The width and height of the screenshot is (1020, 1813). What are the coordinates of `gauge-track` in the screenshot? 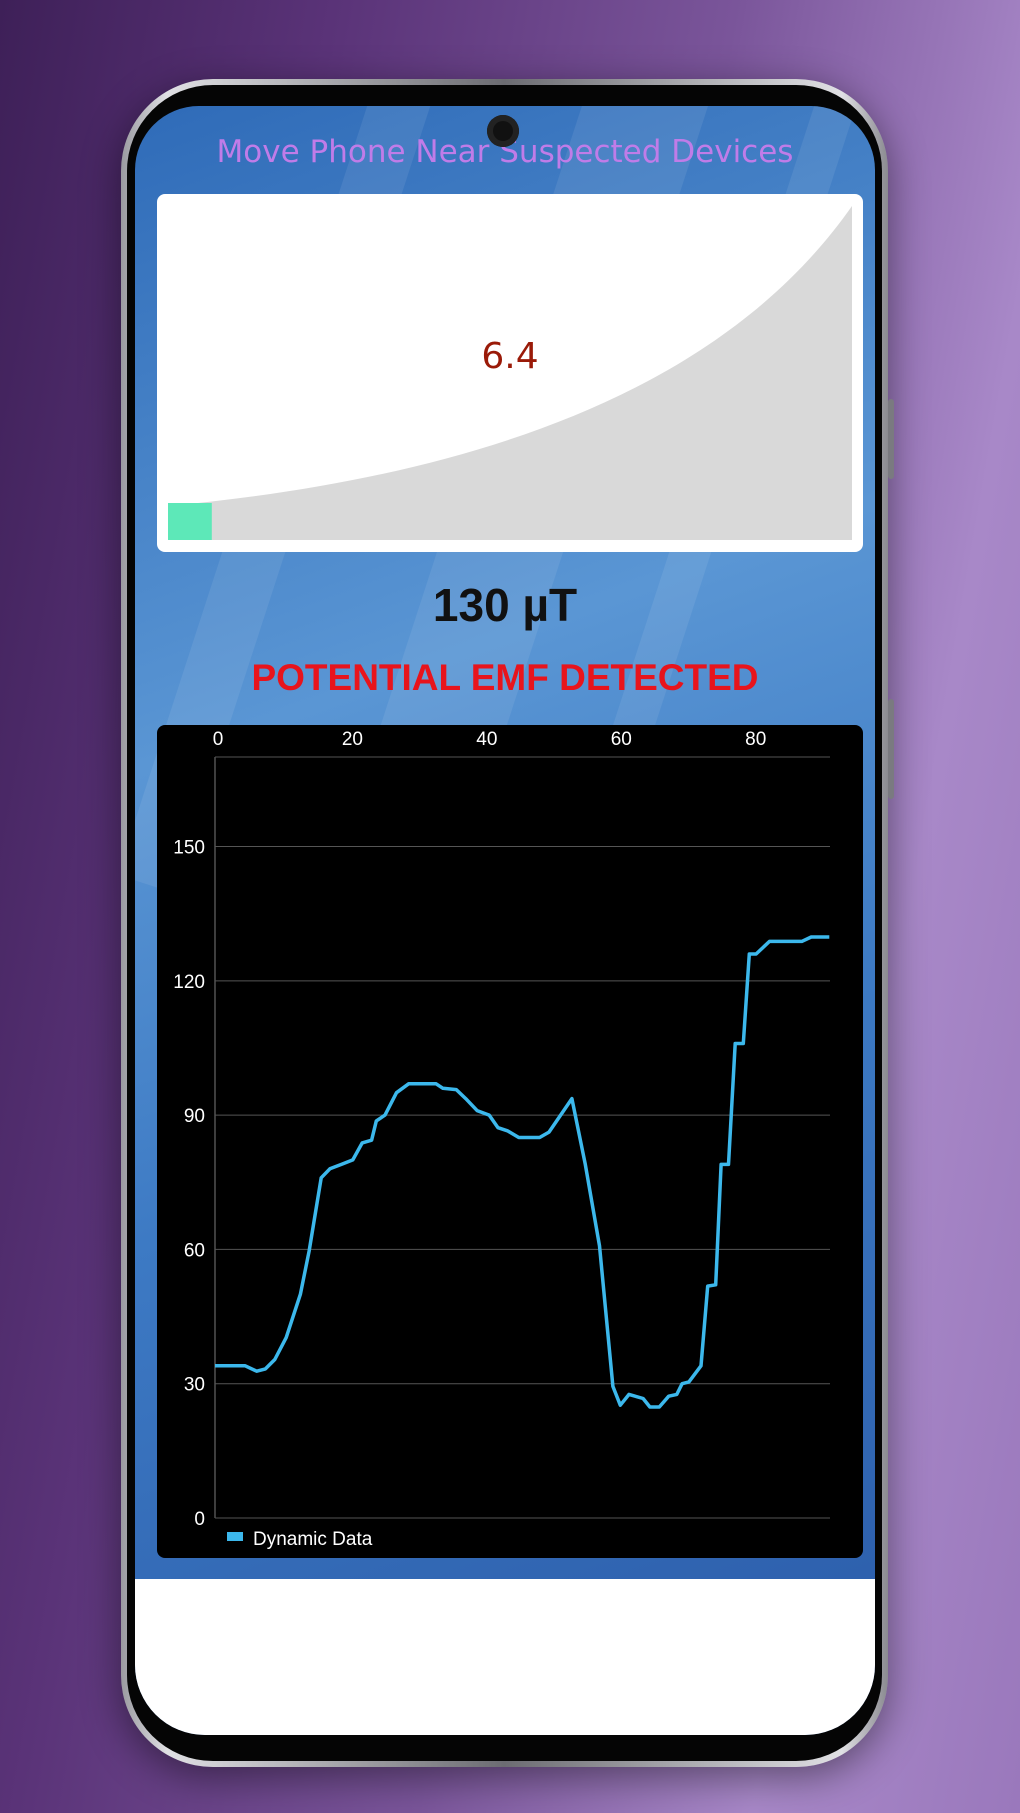 It's located at (510, 373).